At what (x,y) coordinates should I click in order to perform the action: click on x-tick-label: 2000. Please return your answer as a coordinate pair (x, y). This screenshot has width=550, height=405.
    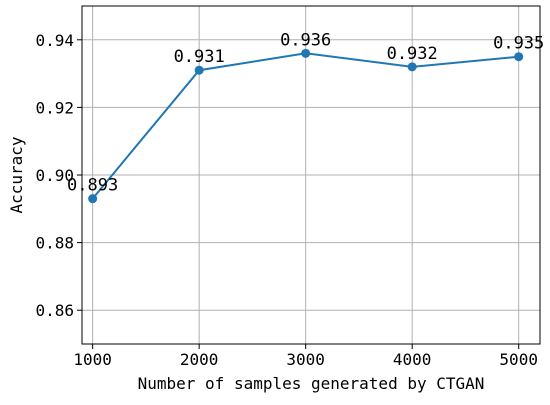
    Looking at the image, I should click on (199, 359).